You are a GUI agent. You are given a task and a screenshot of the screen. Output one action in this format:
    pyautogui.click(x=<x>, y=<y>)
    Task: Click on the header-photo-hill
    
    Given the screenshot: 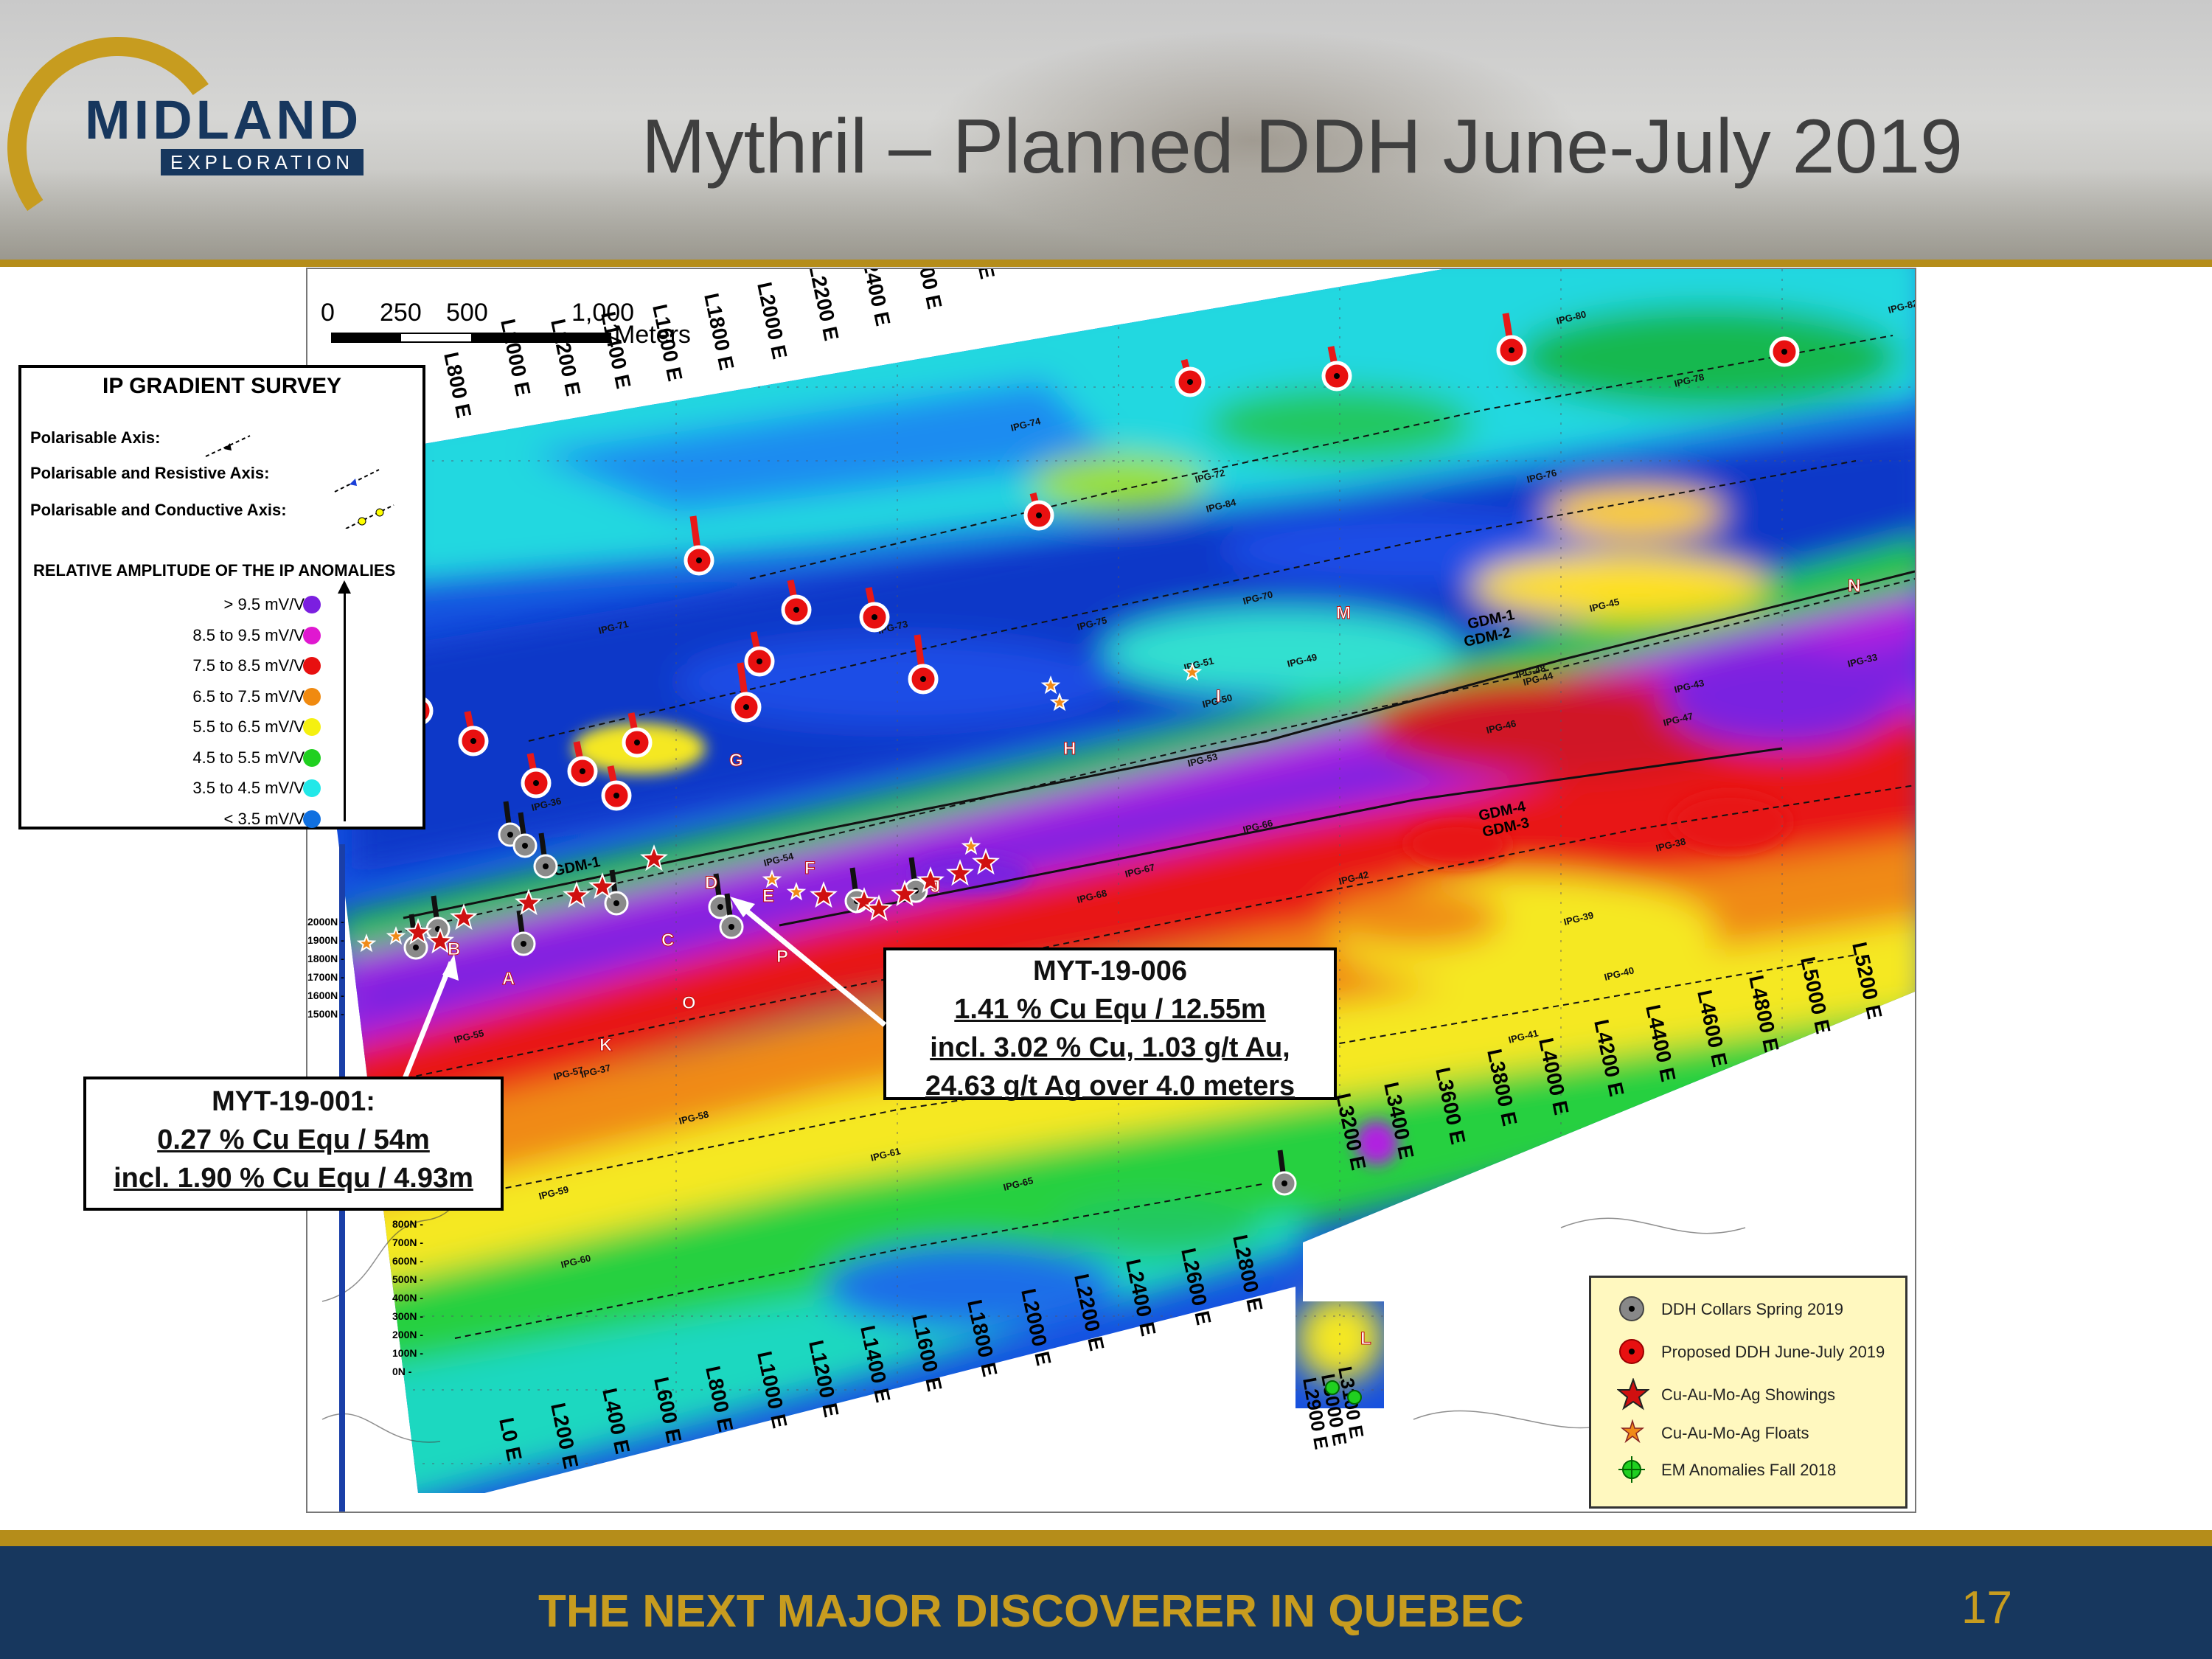 What is the action you would take?
    pyautogui.click(x=1106, y=216)
    